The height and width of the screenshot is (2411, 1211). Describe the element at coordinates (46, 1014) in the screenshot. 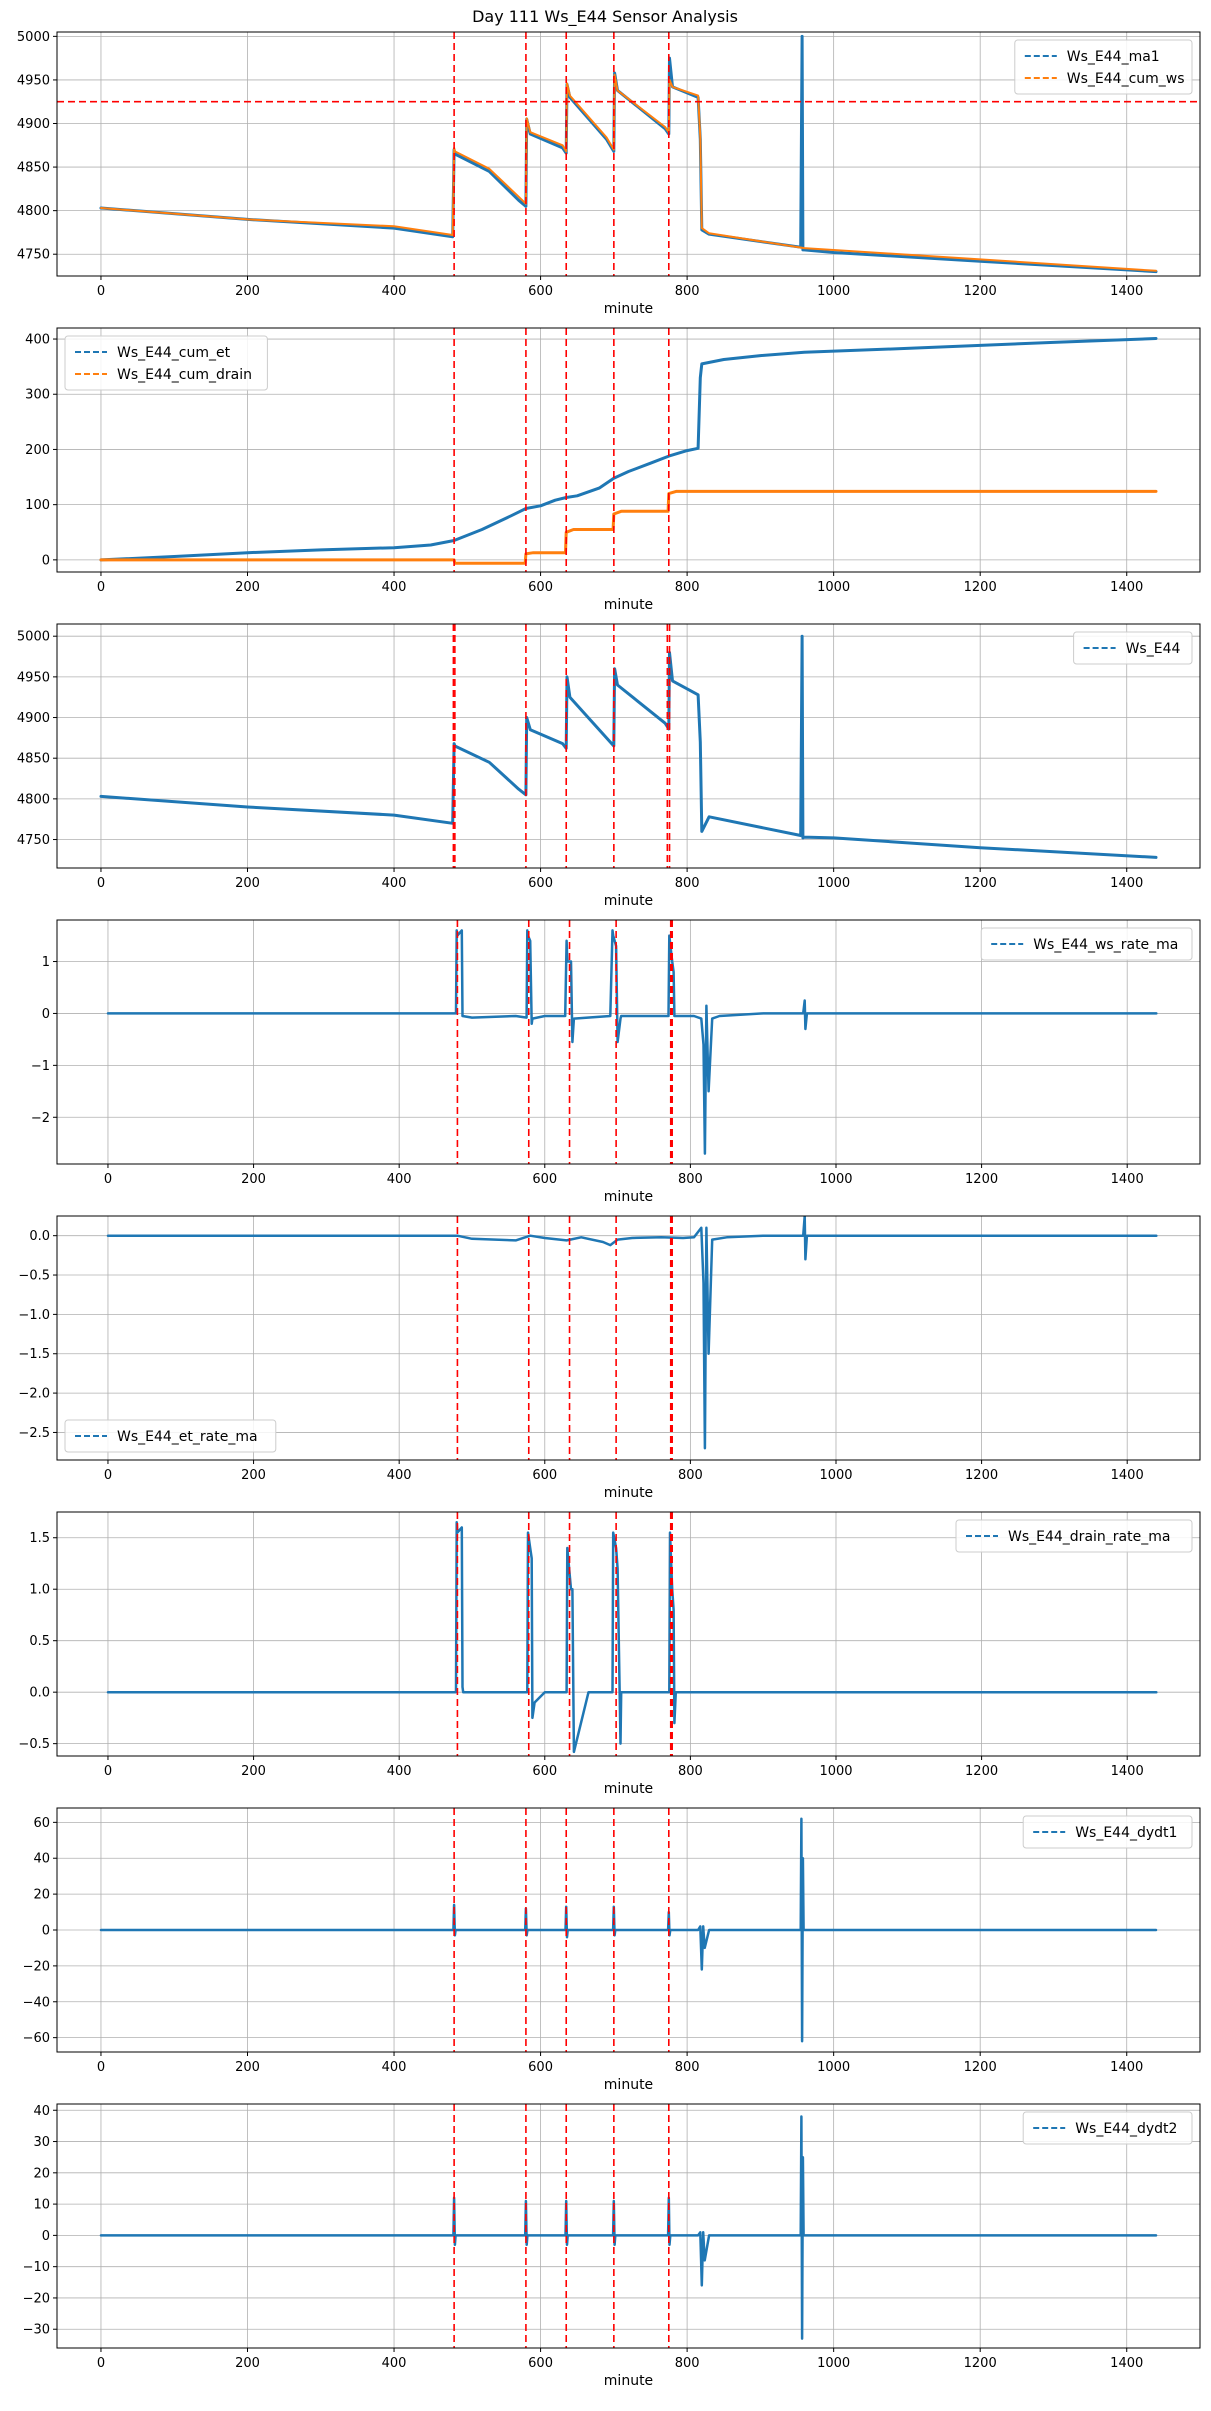

I see `y-tick-label: 0` at that location.